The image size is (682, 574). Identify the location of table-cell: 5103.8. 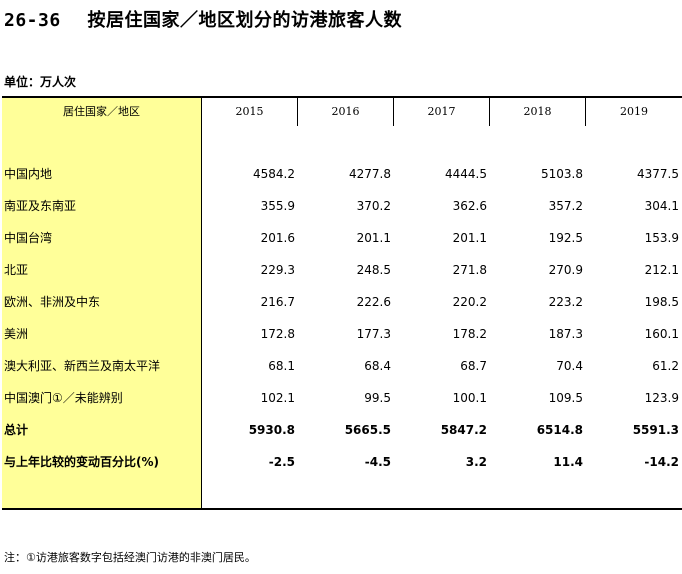
(562, 174).